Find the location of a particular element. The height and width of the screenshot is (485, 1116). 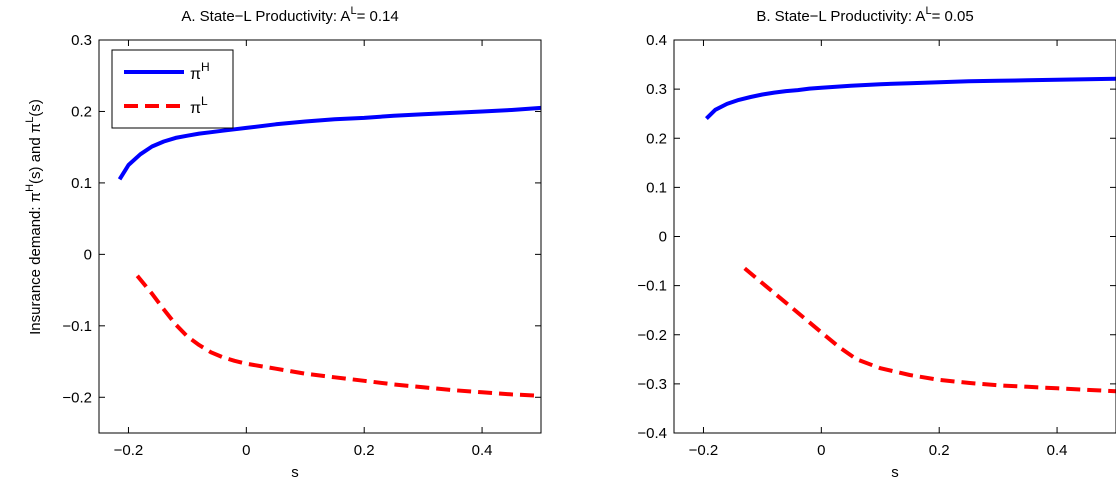

panel-a-title: A. State−L Productivity: AL= 0.14 is located at coordinates (289, 15).